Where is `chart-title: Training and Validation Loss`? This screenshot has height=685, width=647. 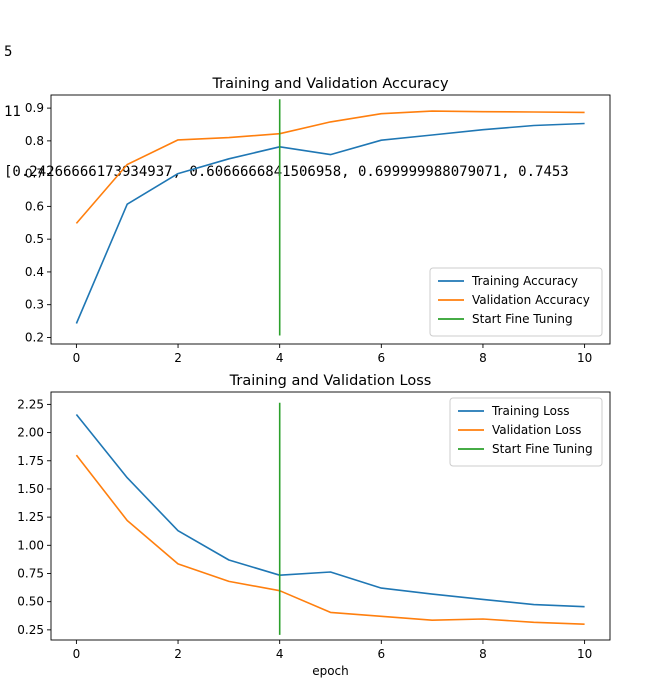
chart-title: Training and Validation Loss is located at coordinates (330, 381).